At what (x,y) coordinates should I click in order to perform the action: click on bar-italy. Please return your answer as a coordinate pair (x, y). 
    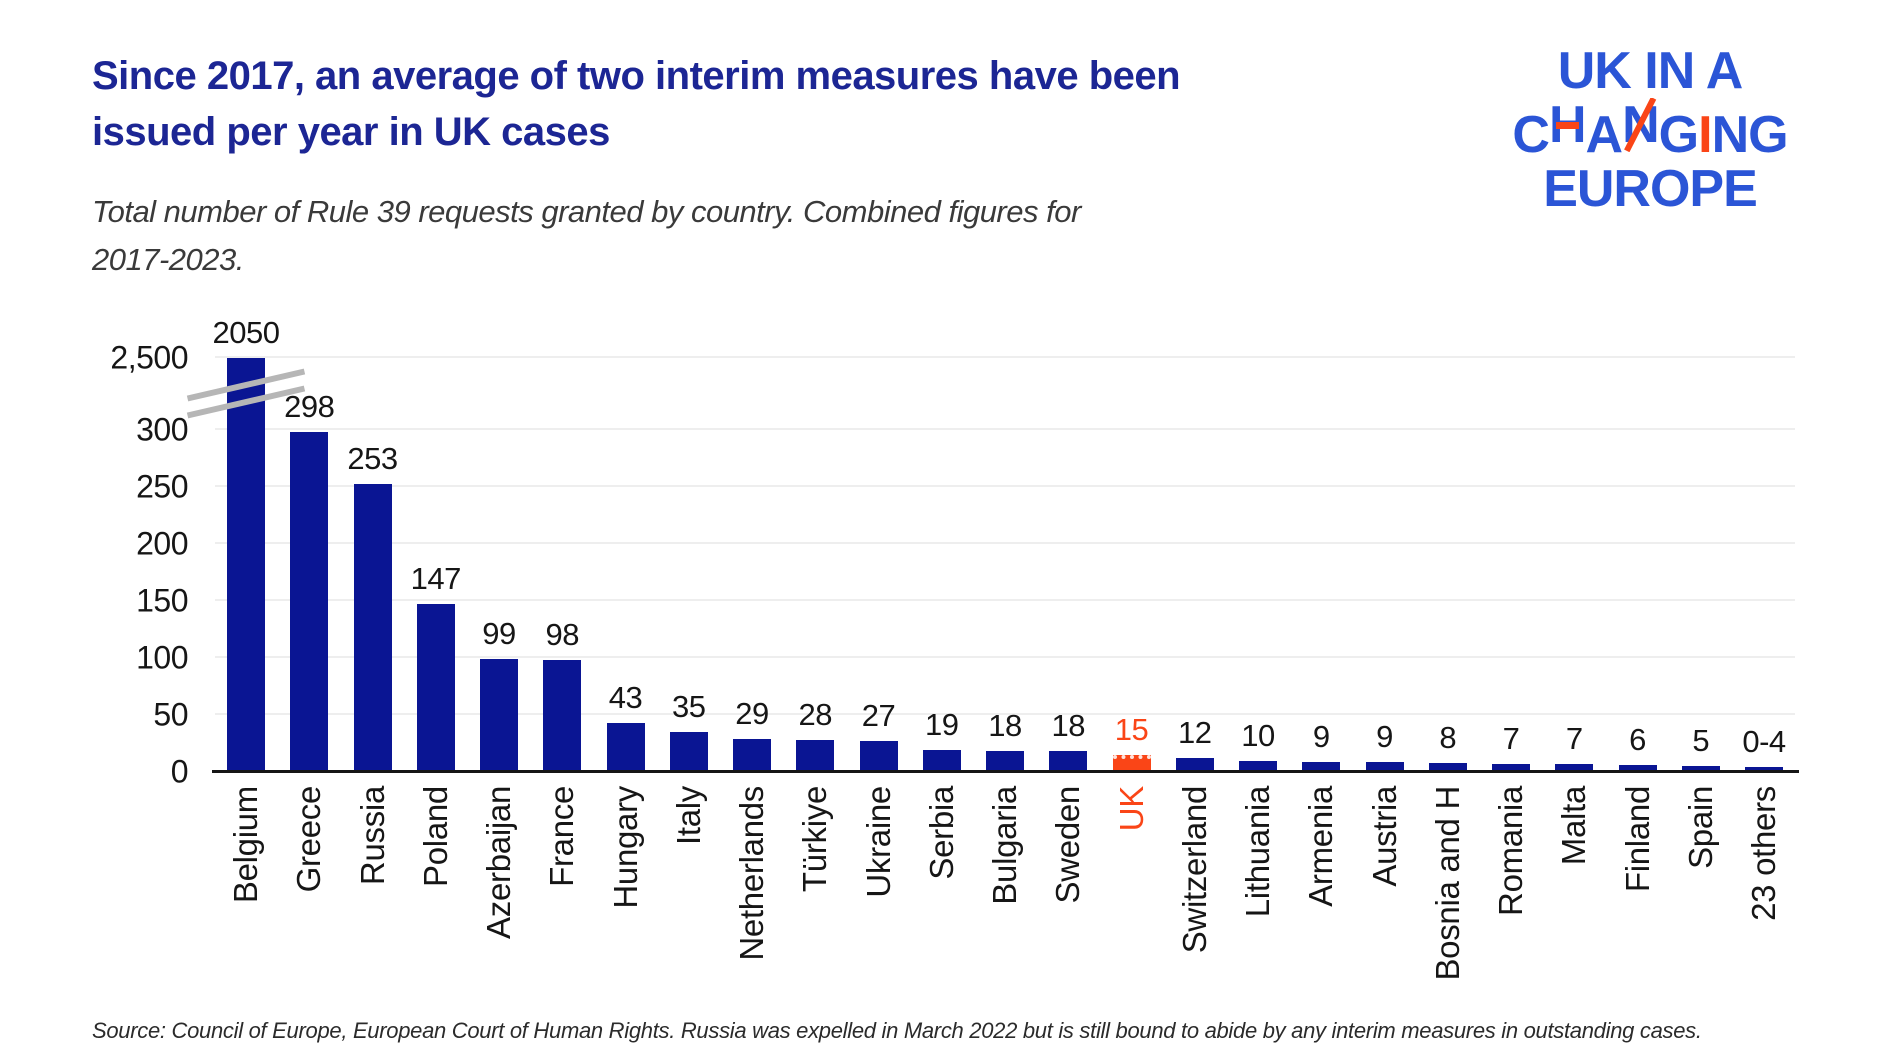
    Looking at the image, I should click on (688, 752).